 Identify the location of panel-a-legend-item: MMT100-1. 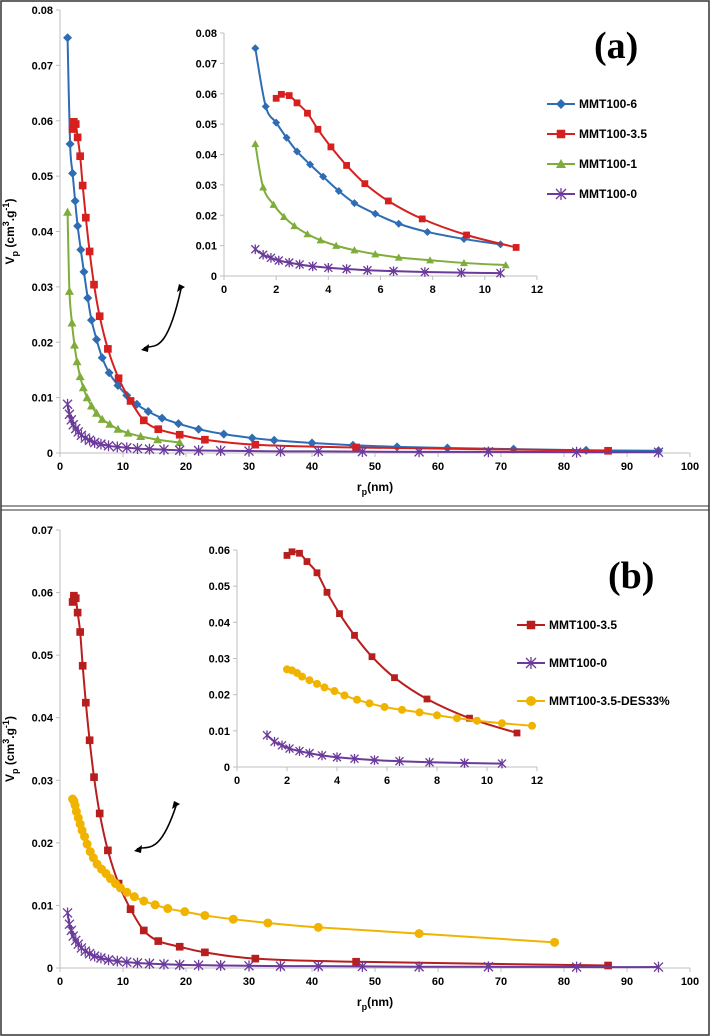
(592, 164).